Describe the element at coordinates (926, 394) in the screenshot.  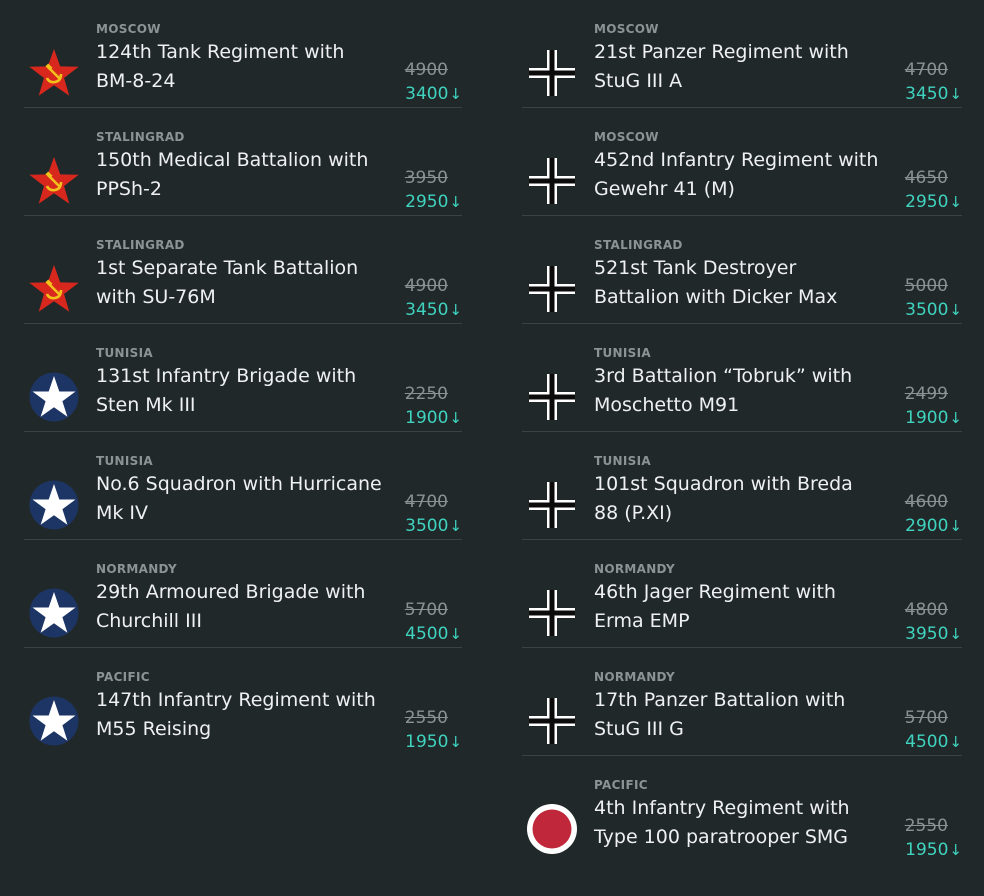
I see `old-price: 2499` at that location.